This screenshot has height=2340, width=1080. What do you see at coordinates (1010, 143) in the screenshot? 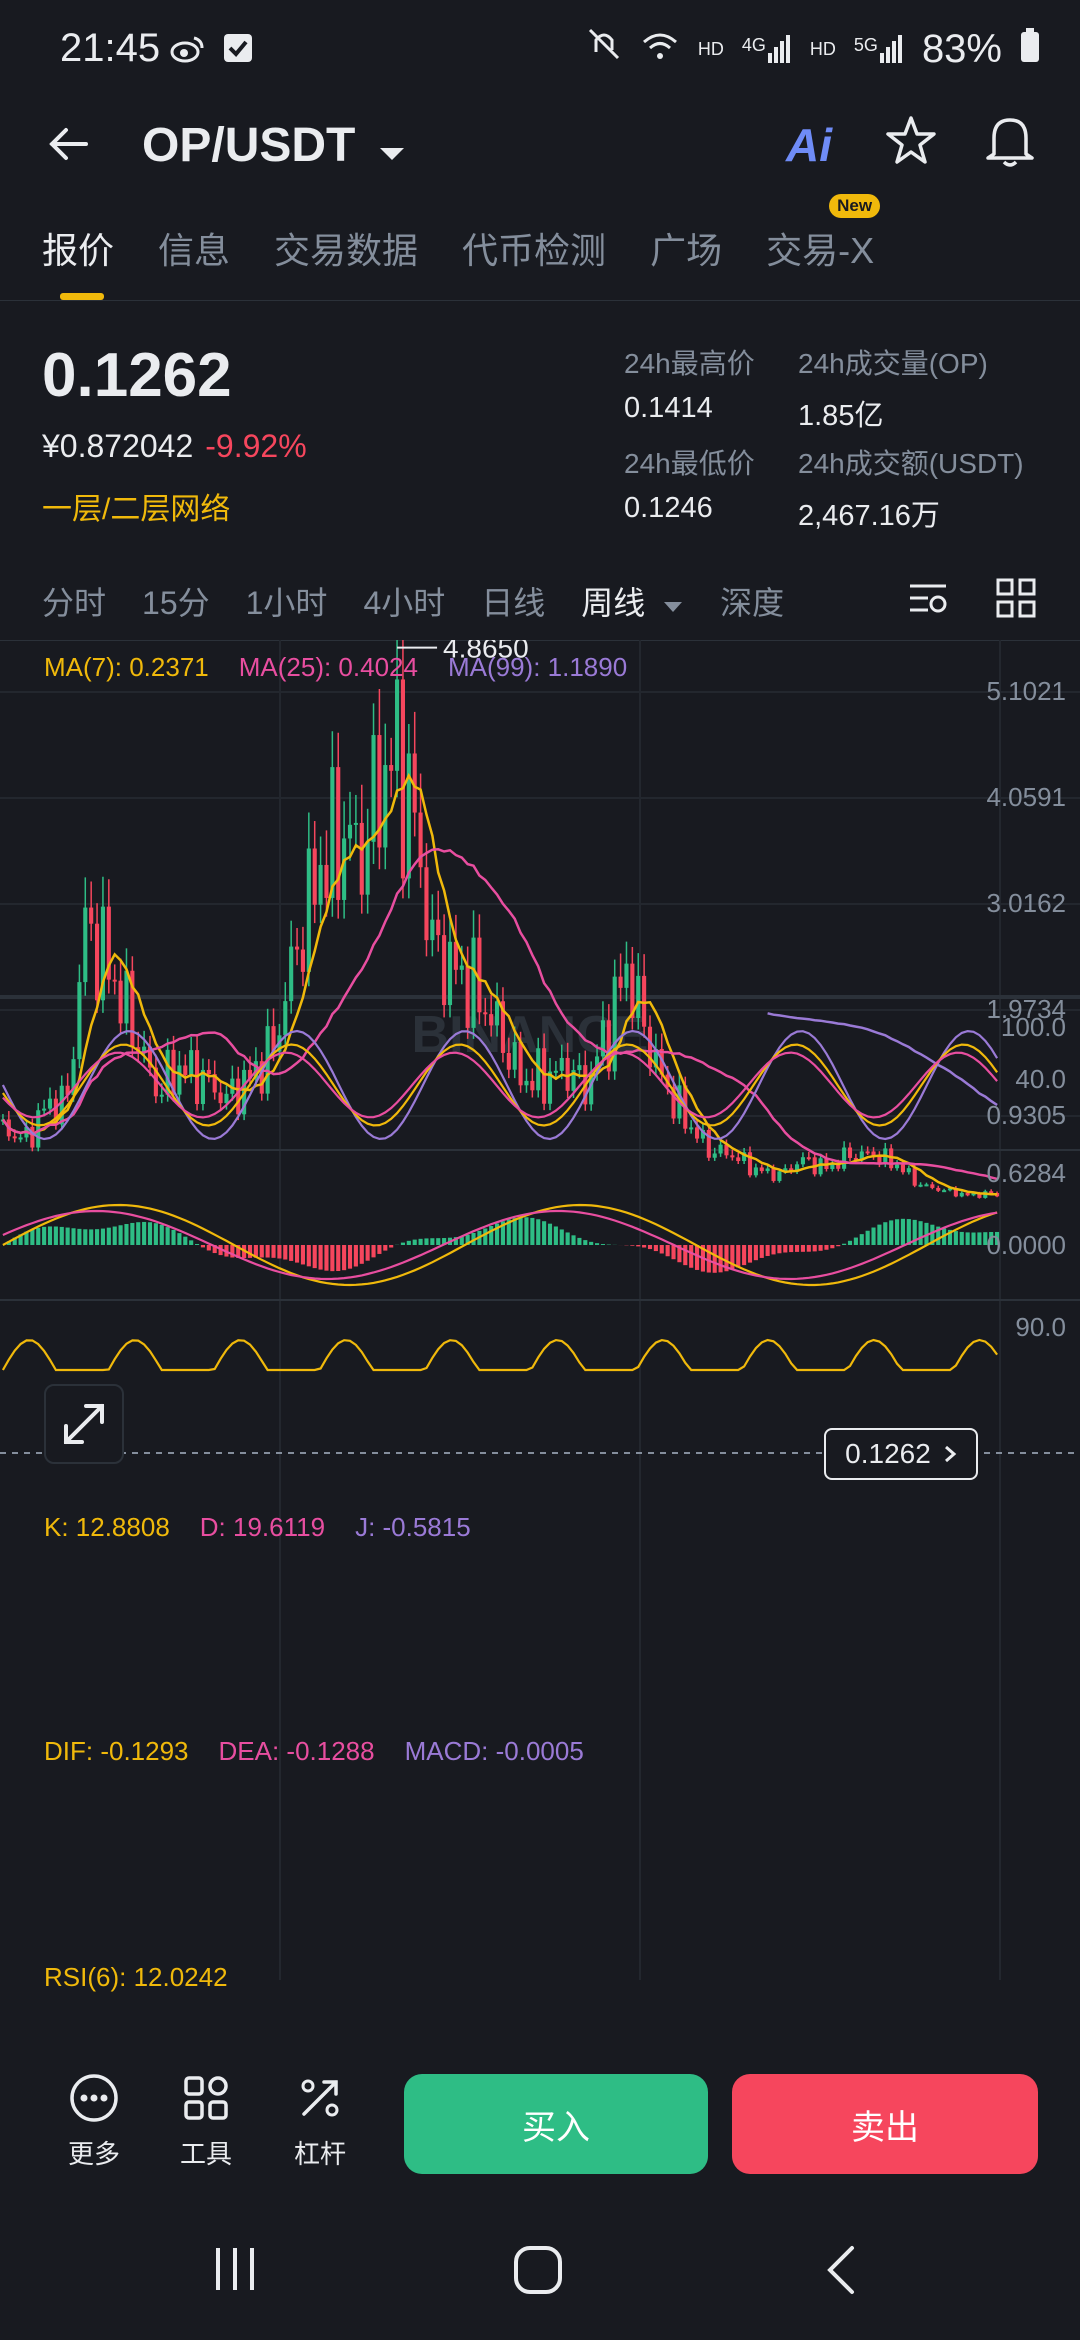
I see `bell-icon` at bounding box center [1010, 143].